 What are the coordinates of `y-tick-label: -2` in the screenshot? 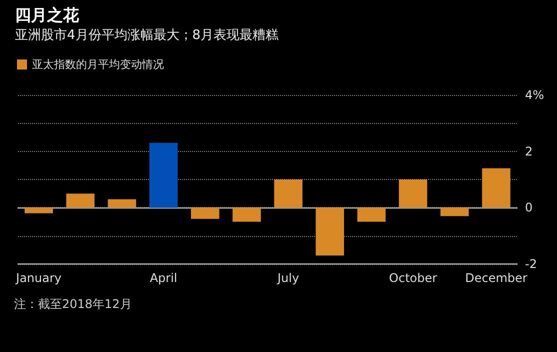 It's located at (531, 264).